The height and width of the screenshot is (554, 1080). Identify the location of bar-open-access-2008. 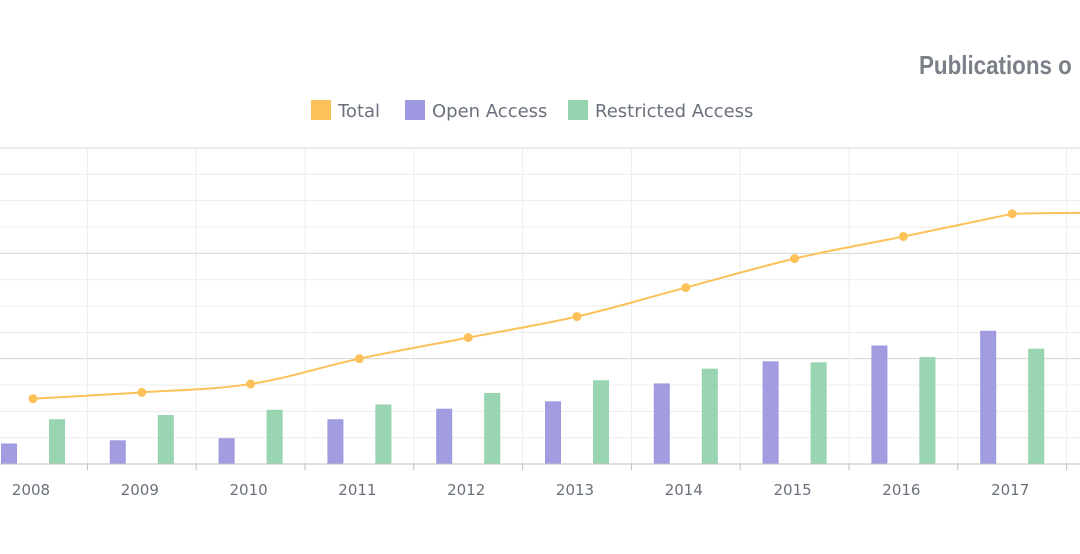
(9, 454).